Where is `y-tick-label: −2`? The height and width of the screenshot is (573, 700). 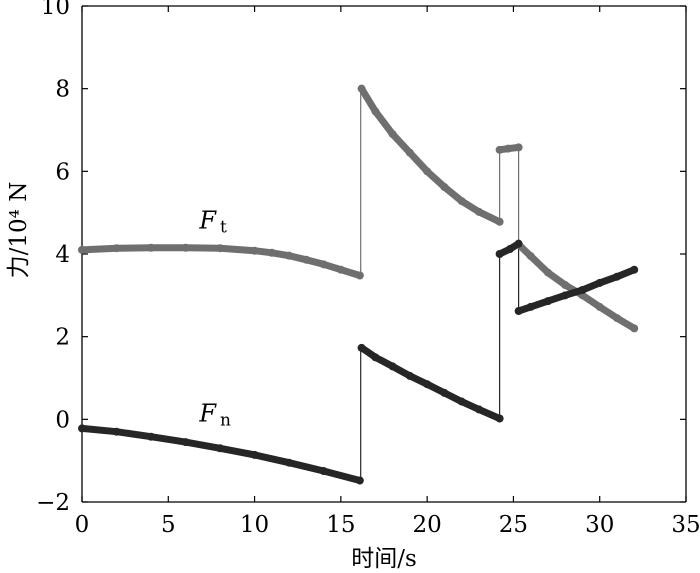
y-tick-label: −2 is located at coordinates (53, 503).